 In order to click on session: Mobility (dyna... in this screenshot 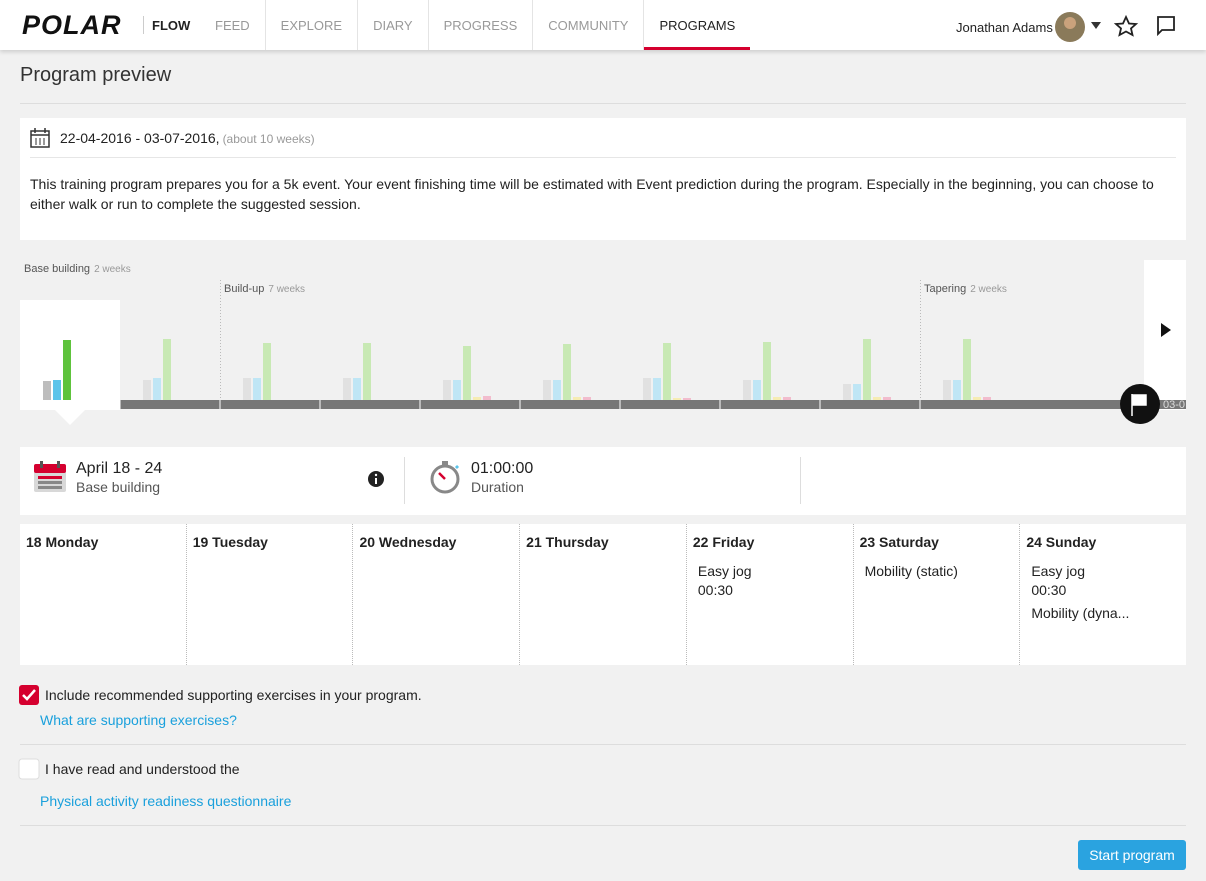, I will do `click(1103, 613)`.